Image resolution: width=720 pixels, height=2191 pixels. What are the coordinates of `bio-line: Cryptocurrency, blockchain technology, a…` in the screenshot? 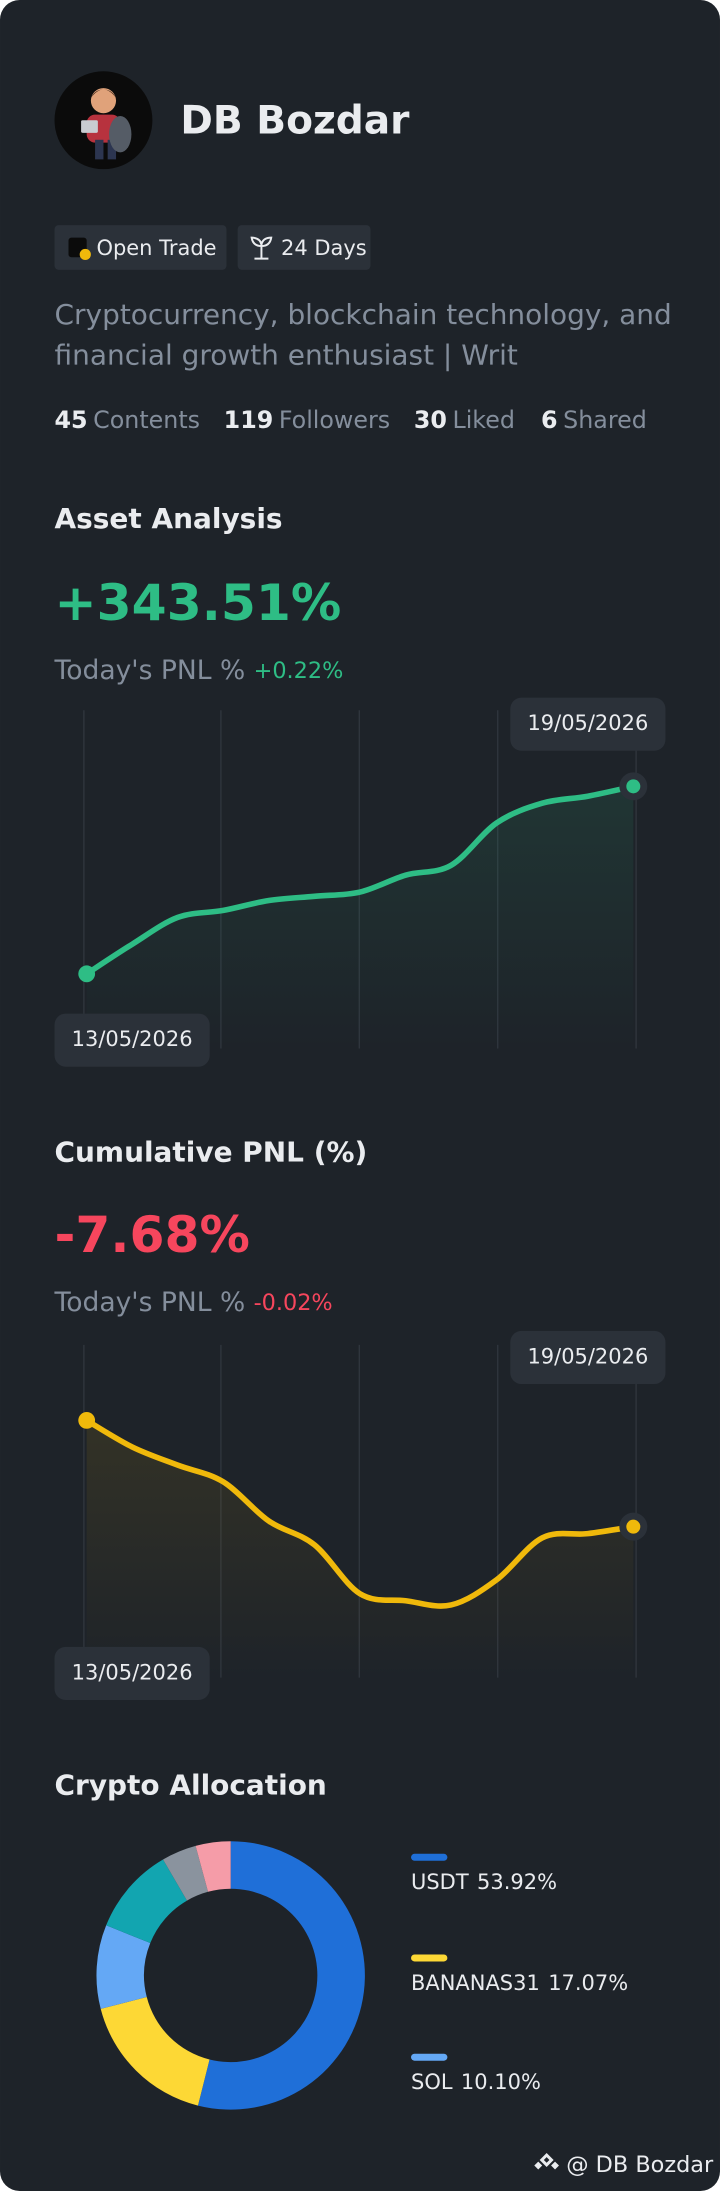 It's located at (363, 314).